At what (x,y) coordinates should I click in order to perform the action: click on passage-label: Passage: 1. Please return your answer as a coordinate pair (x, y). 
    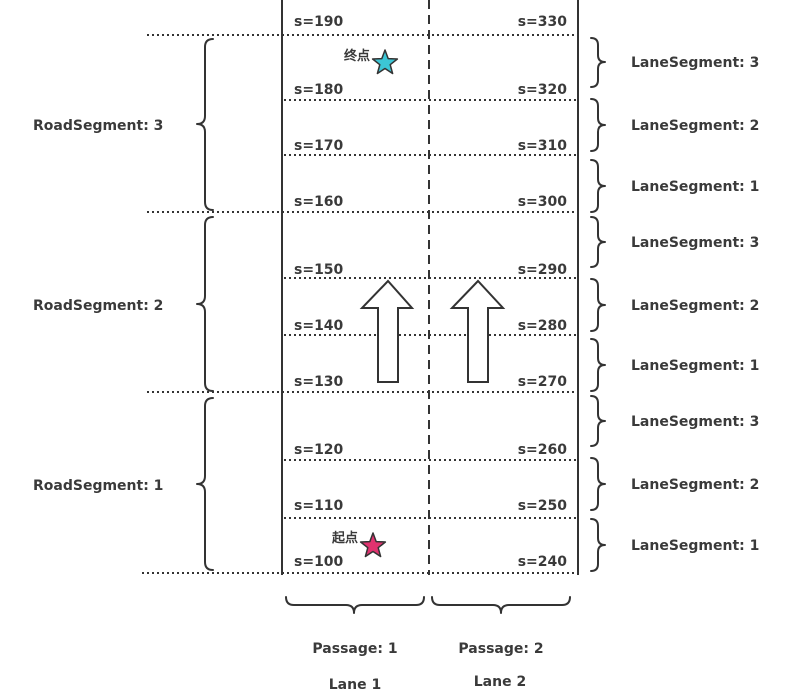
    Looking at the image, I should click on (354, 649).